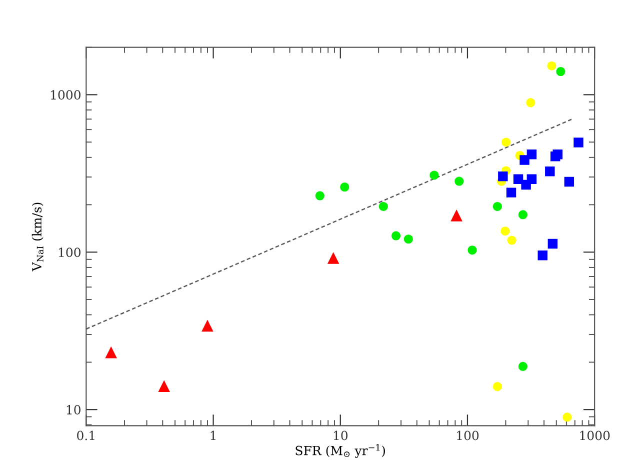 The height and width of the screenshot is (473, 620). I want to click on x-tick-label: 100, so click(468, 435).